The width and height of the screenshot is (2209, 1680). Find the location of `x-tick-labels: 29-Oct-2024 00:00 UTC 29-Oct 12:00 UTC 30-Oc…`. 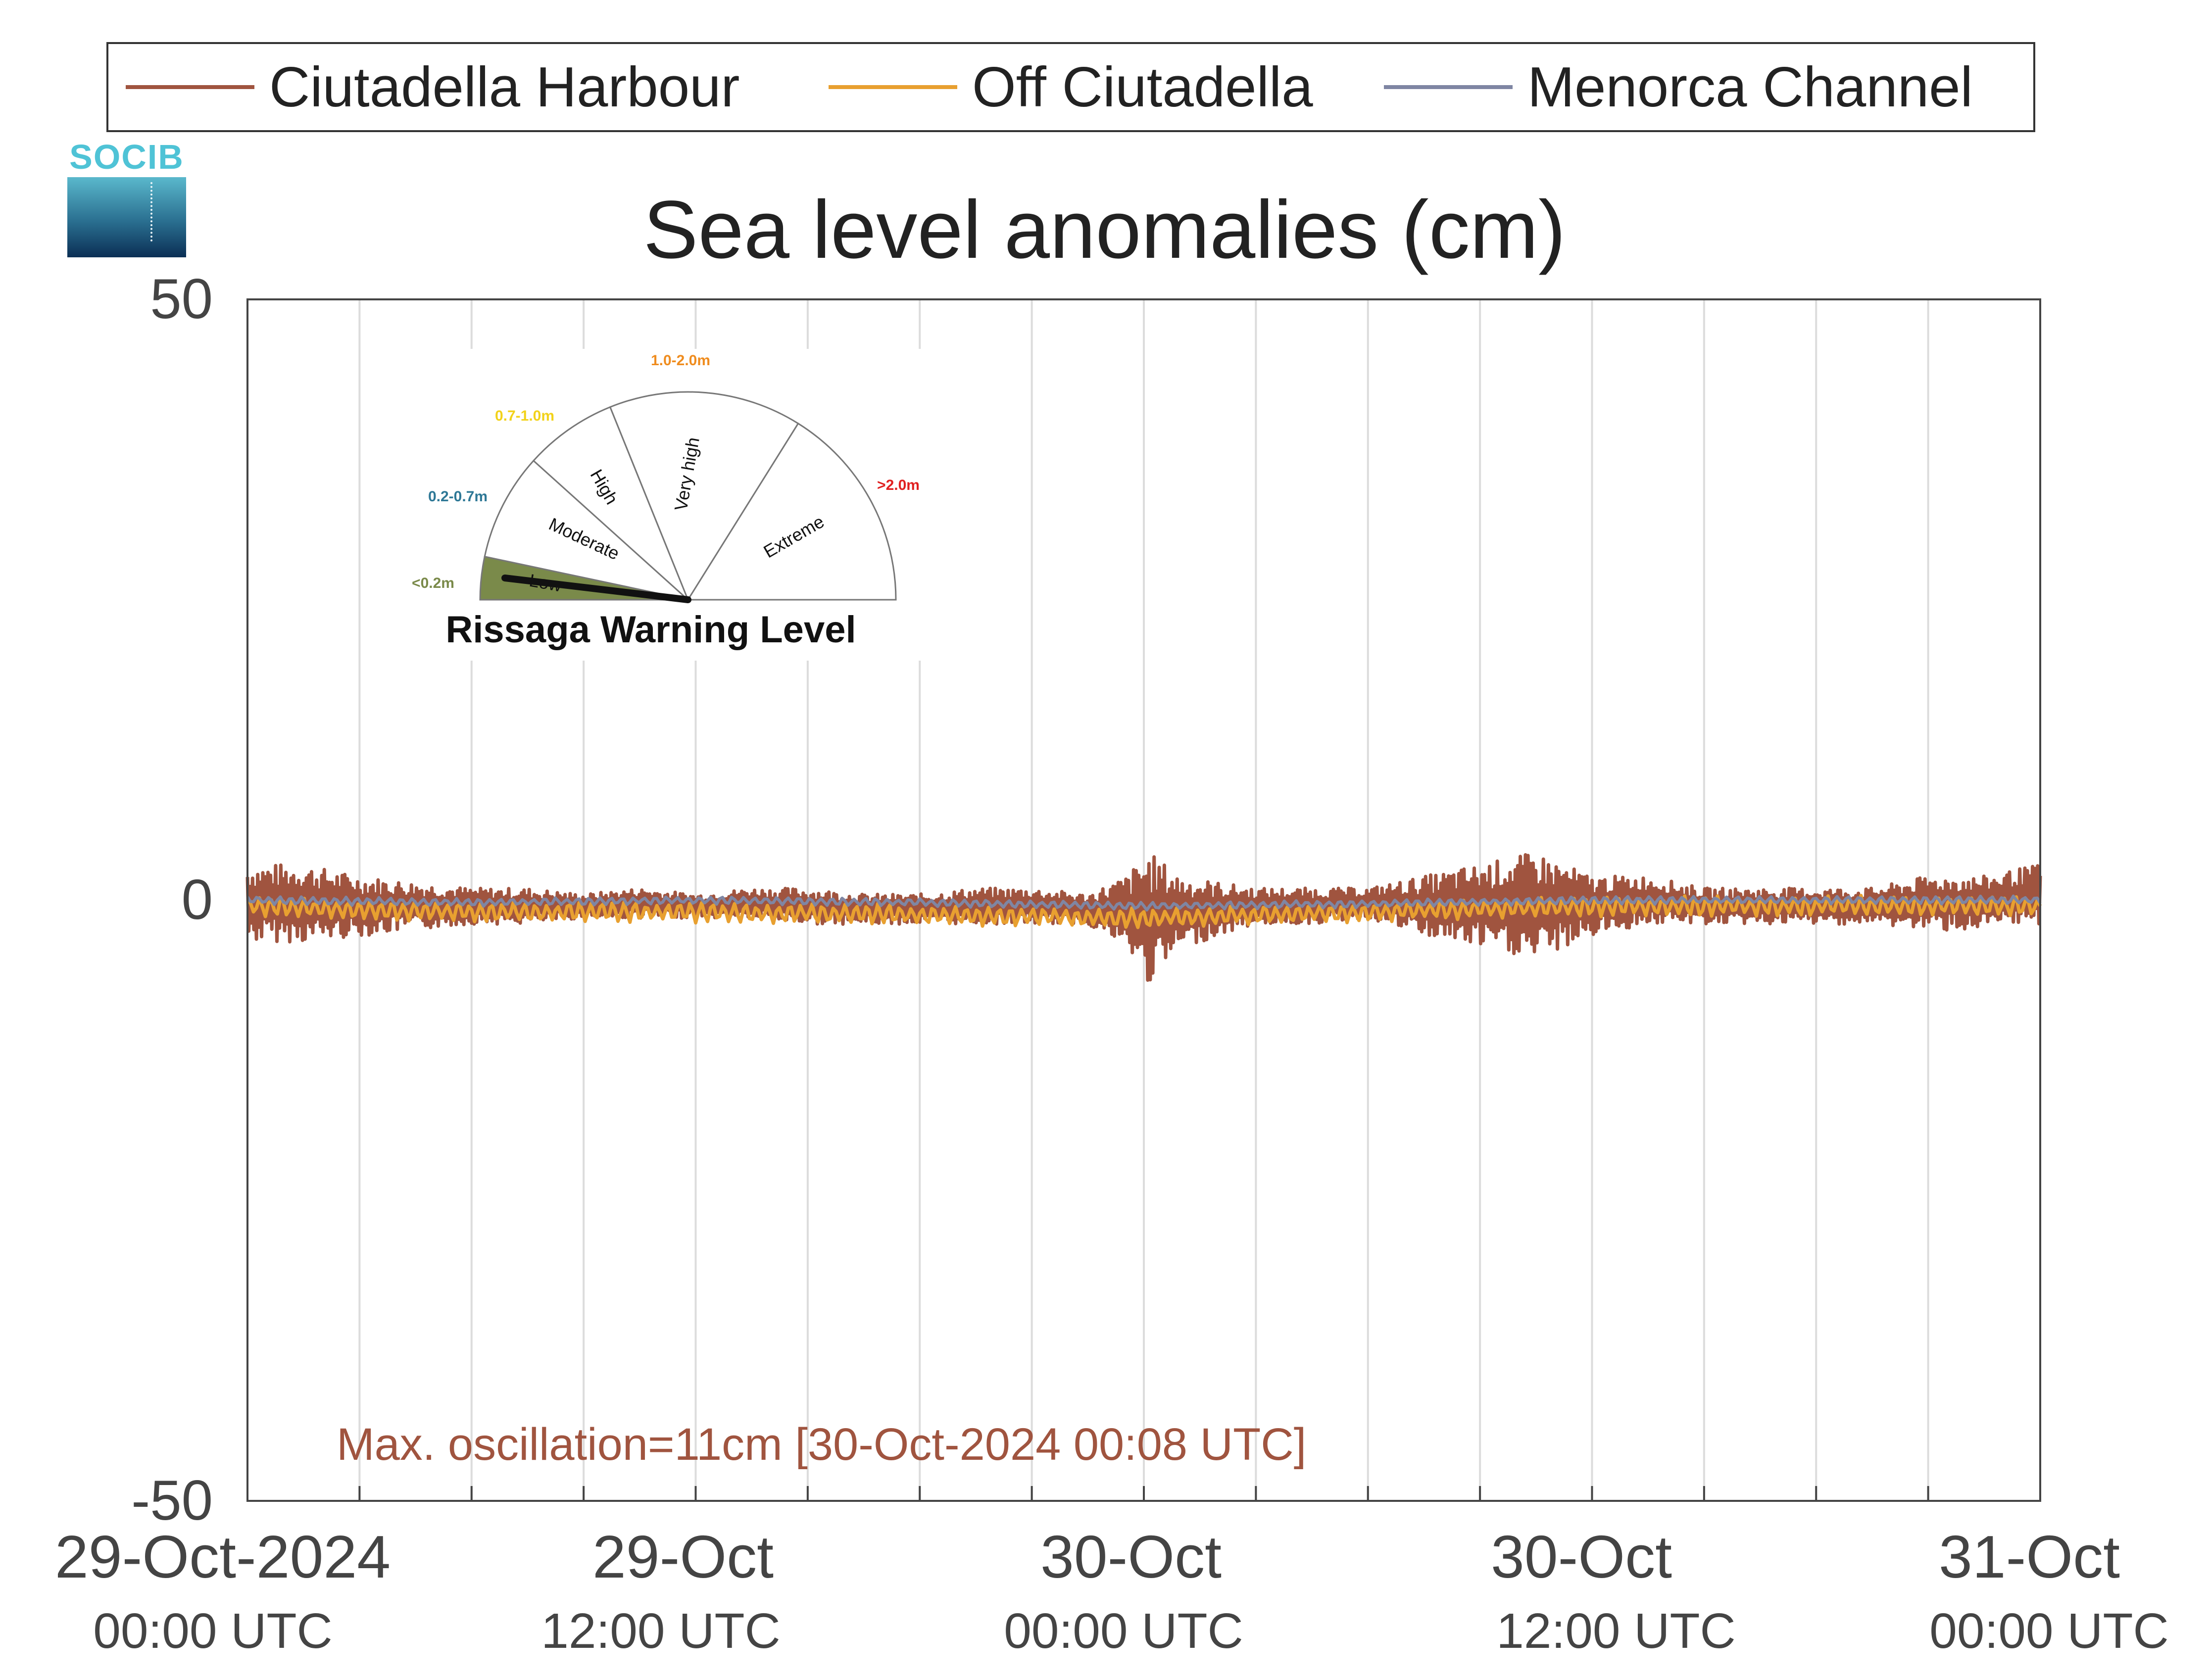

x-tick-labels: 29-Oct-2024 00:00 UTC 29-Oct 12:00 UTC 30-Oc… is located at coordinates (1112, 1591).